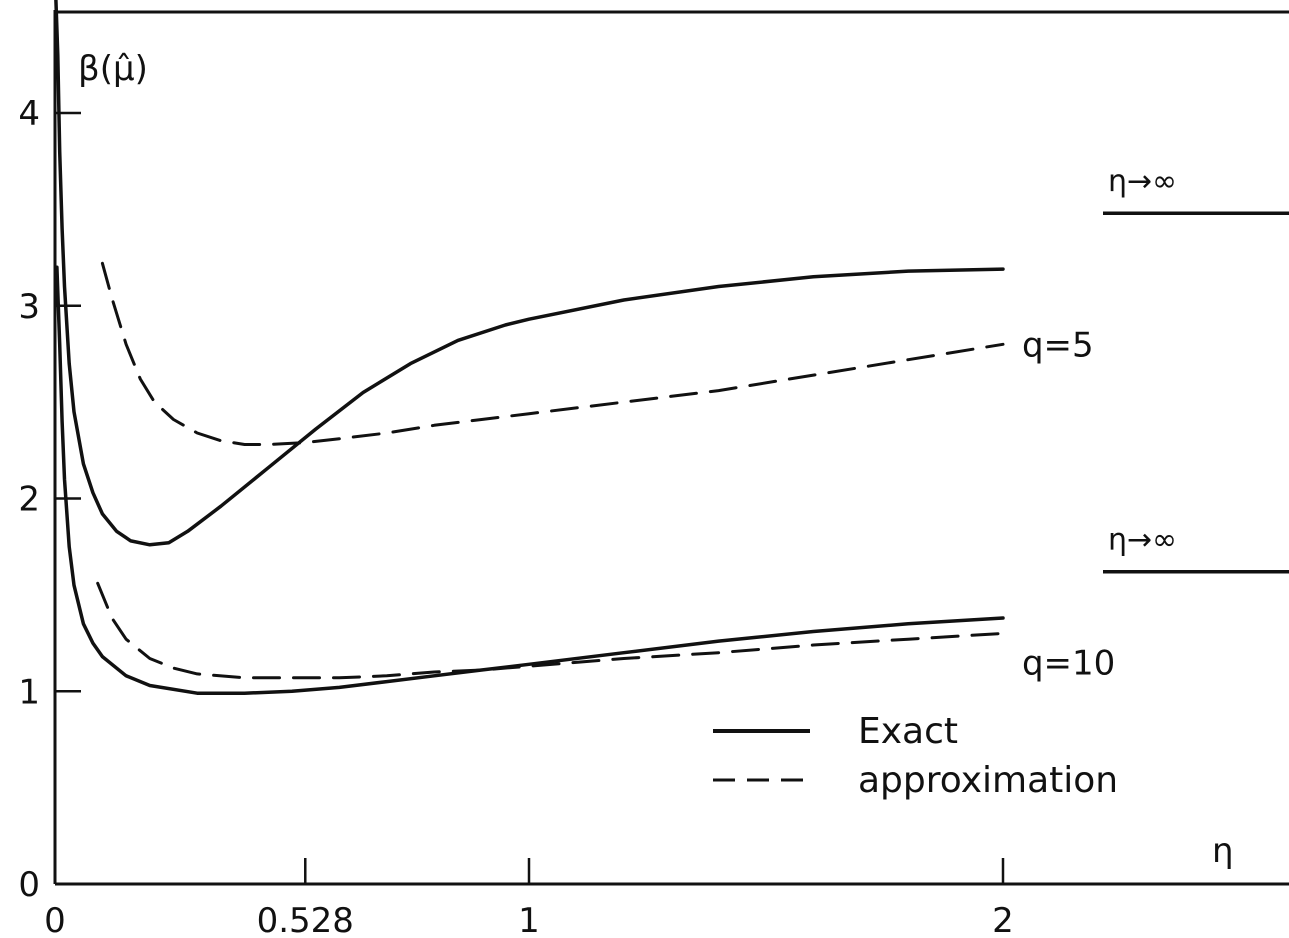 The width and height of the screenshot is (1289, 938). What do you see at coordinates (29, 500) in the screenshot?
I see `y-tick-label: 2` at bounding box center [29, 500].